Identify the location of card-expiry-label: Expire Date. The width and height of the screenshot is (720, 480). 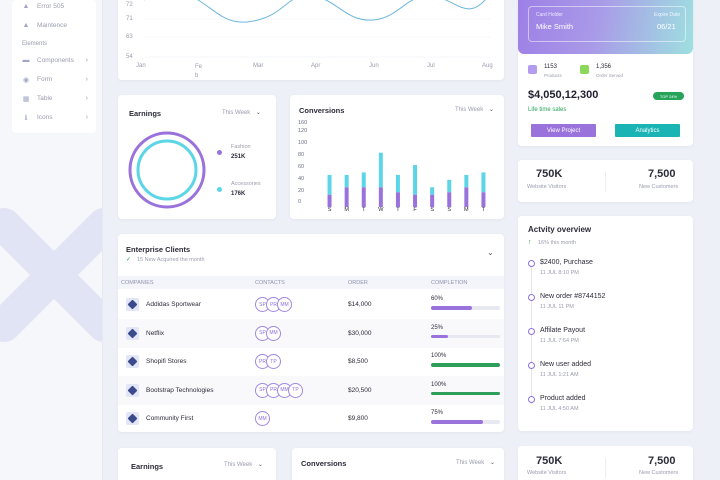
(667, 15).